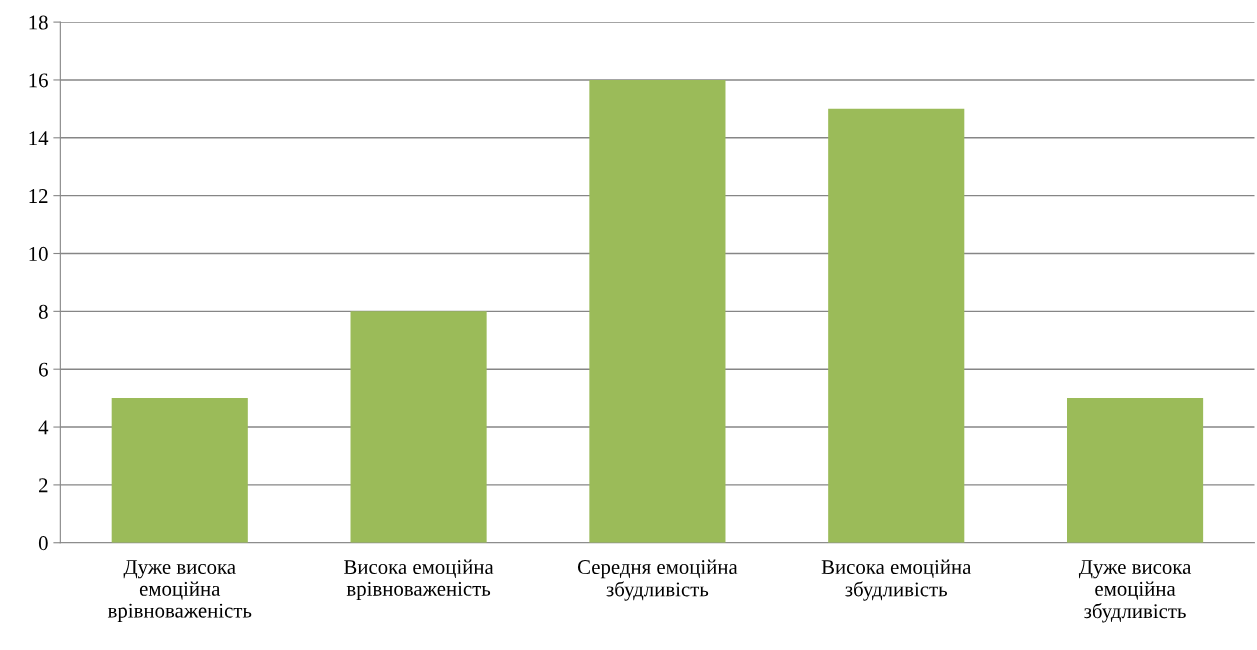 The image size is (1257, 650). Describe the element at coordinates (39, 138) in the screenshot. I see `y-tick-label: 14` at that location.